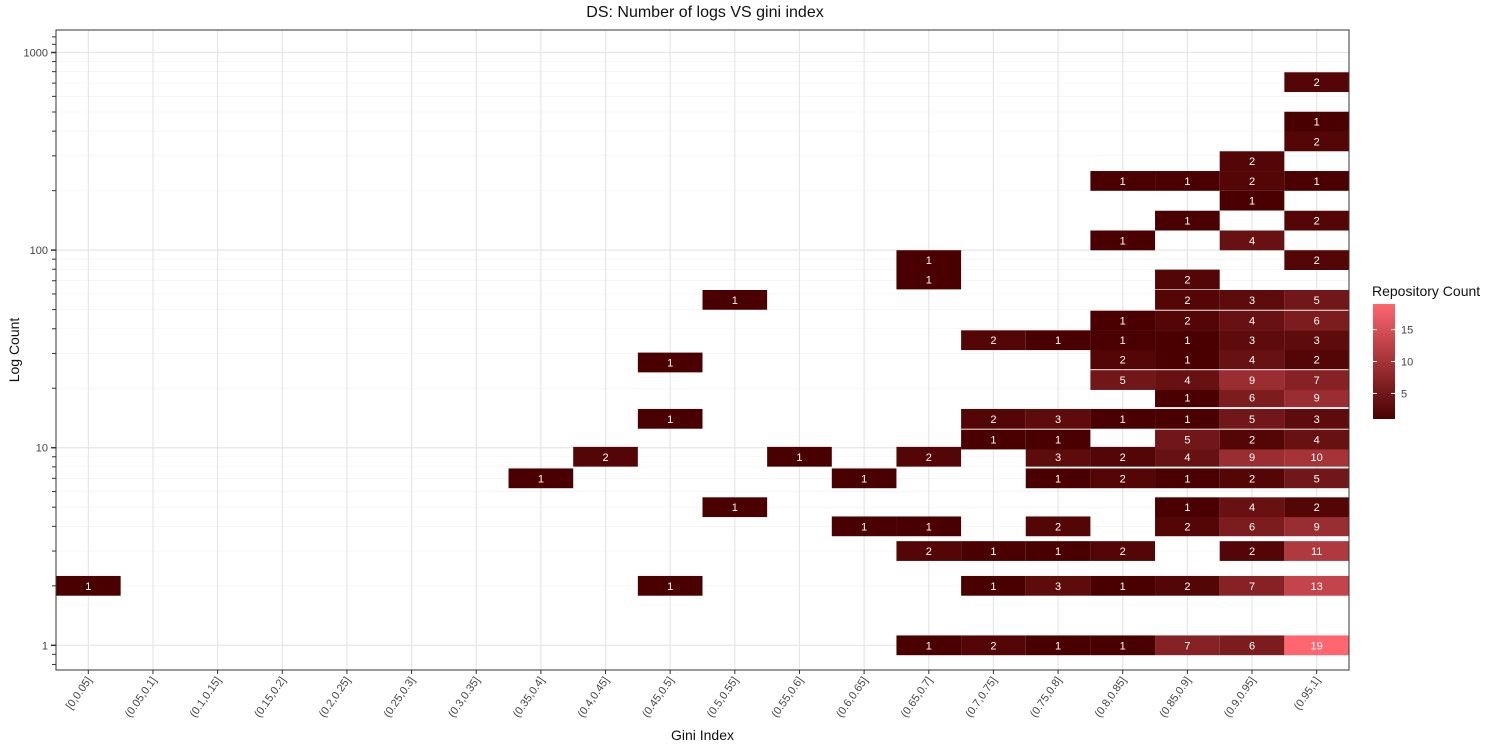 This screenshot has height=750, width=1500. What do you see at coordinates (917, 697) in the screenshot?
I see `x-tick-label: (0.65,0.7]` at bounding box center [917, 697].